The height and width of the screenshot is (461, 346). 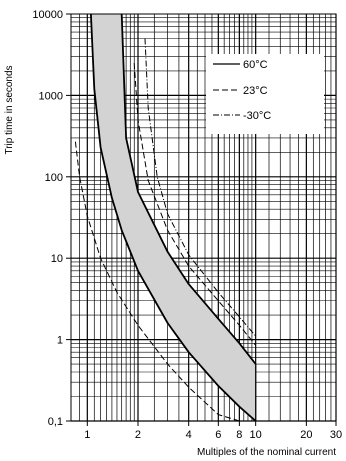 I want to click on x-ticks: 1 2 4 6 8 10 20 30, so click(x=213, y=431).